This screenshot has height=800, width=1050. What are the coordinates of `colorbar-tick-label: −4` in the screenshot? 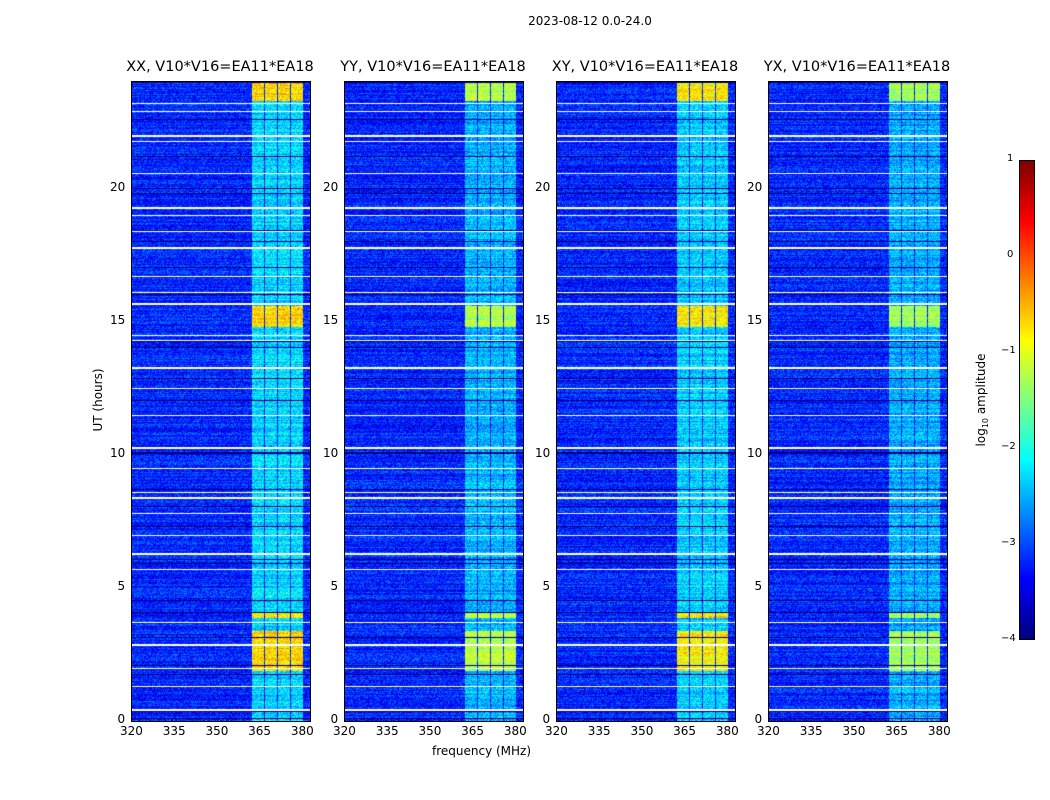 It's located at (1008, 638).